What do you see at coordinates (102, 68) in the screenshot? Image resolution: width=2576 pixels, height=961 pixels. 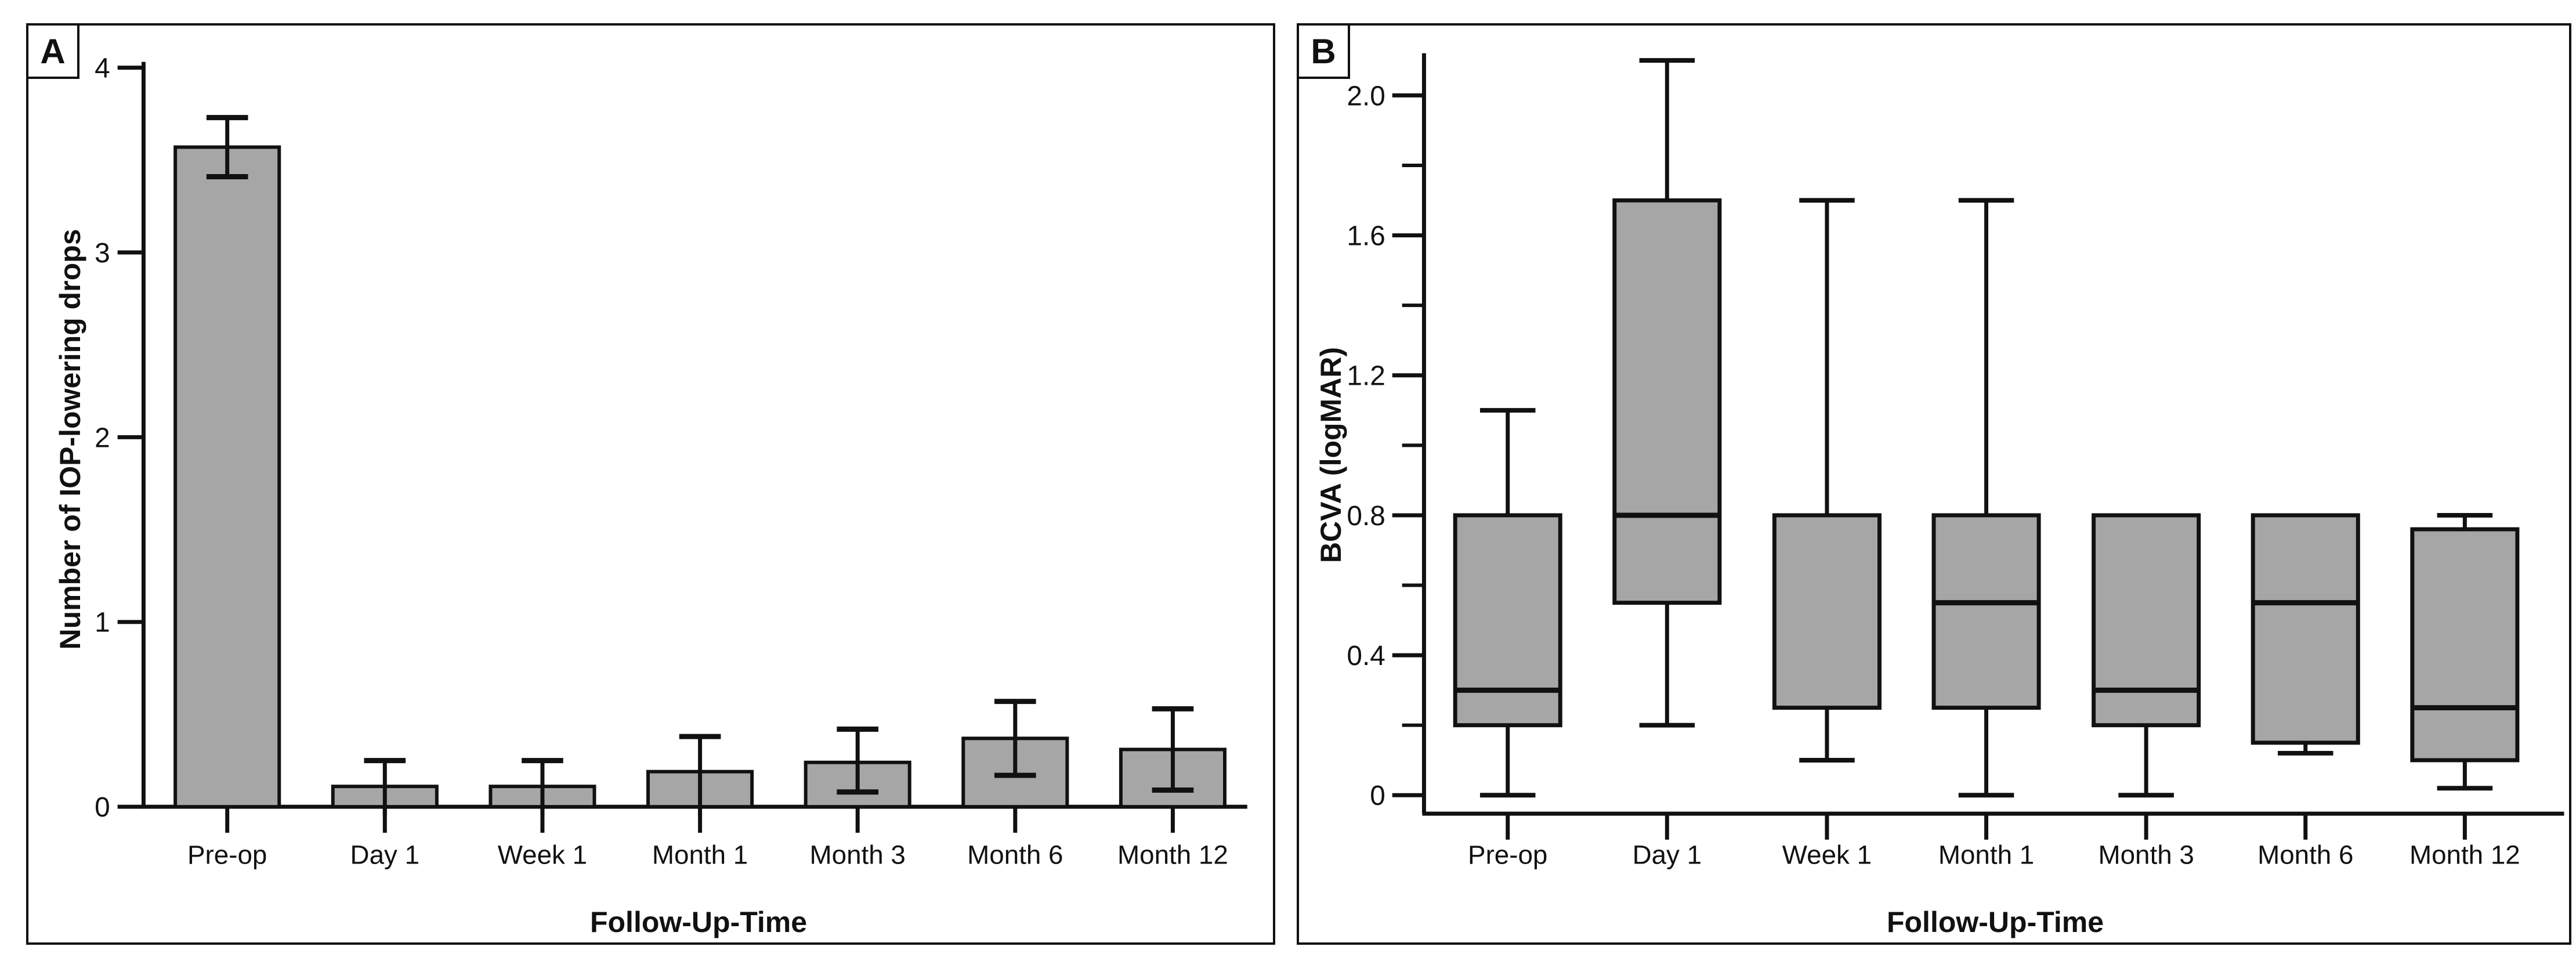 I see `y-tick-label: 4` at bounding box center [102, 68].